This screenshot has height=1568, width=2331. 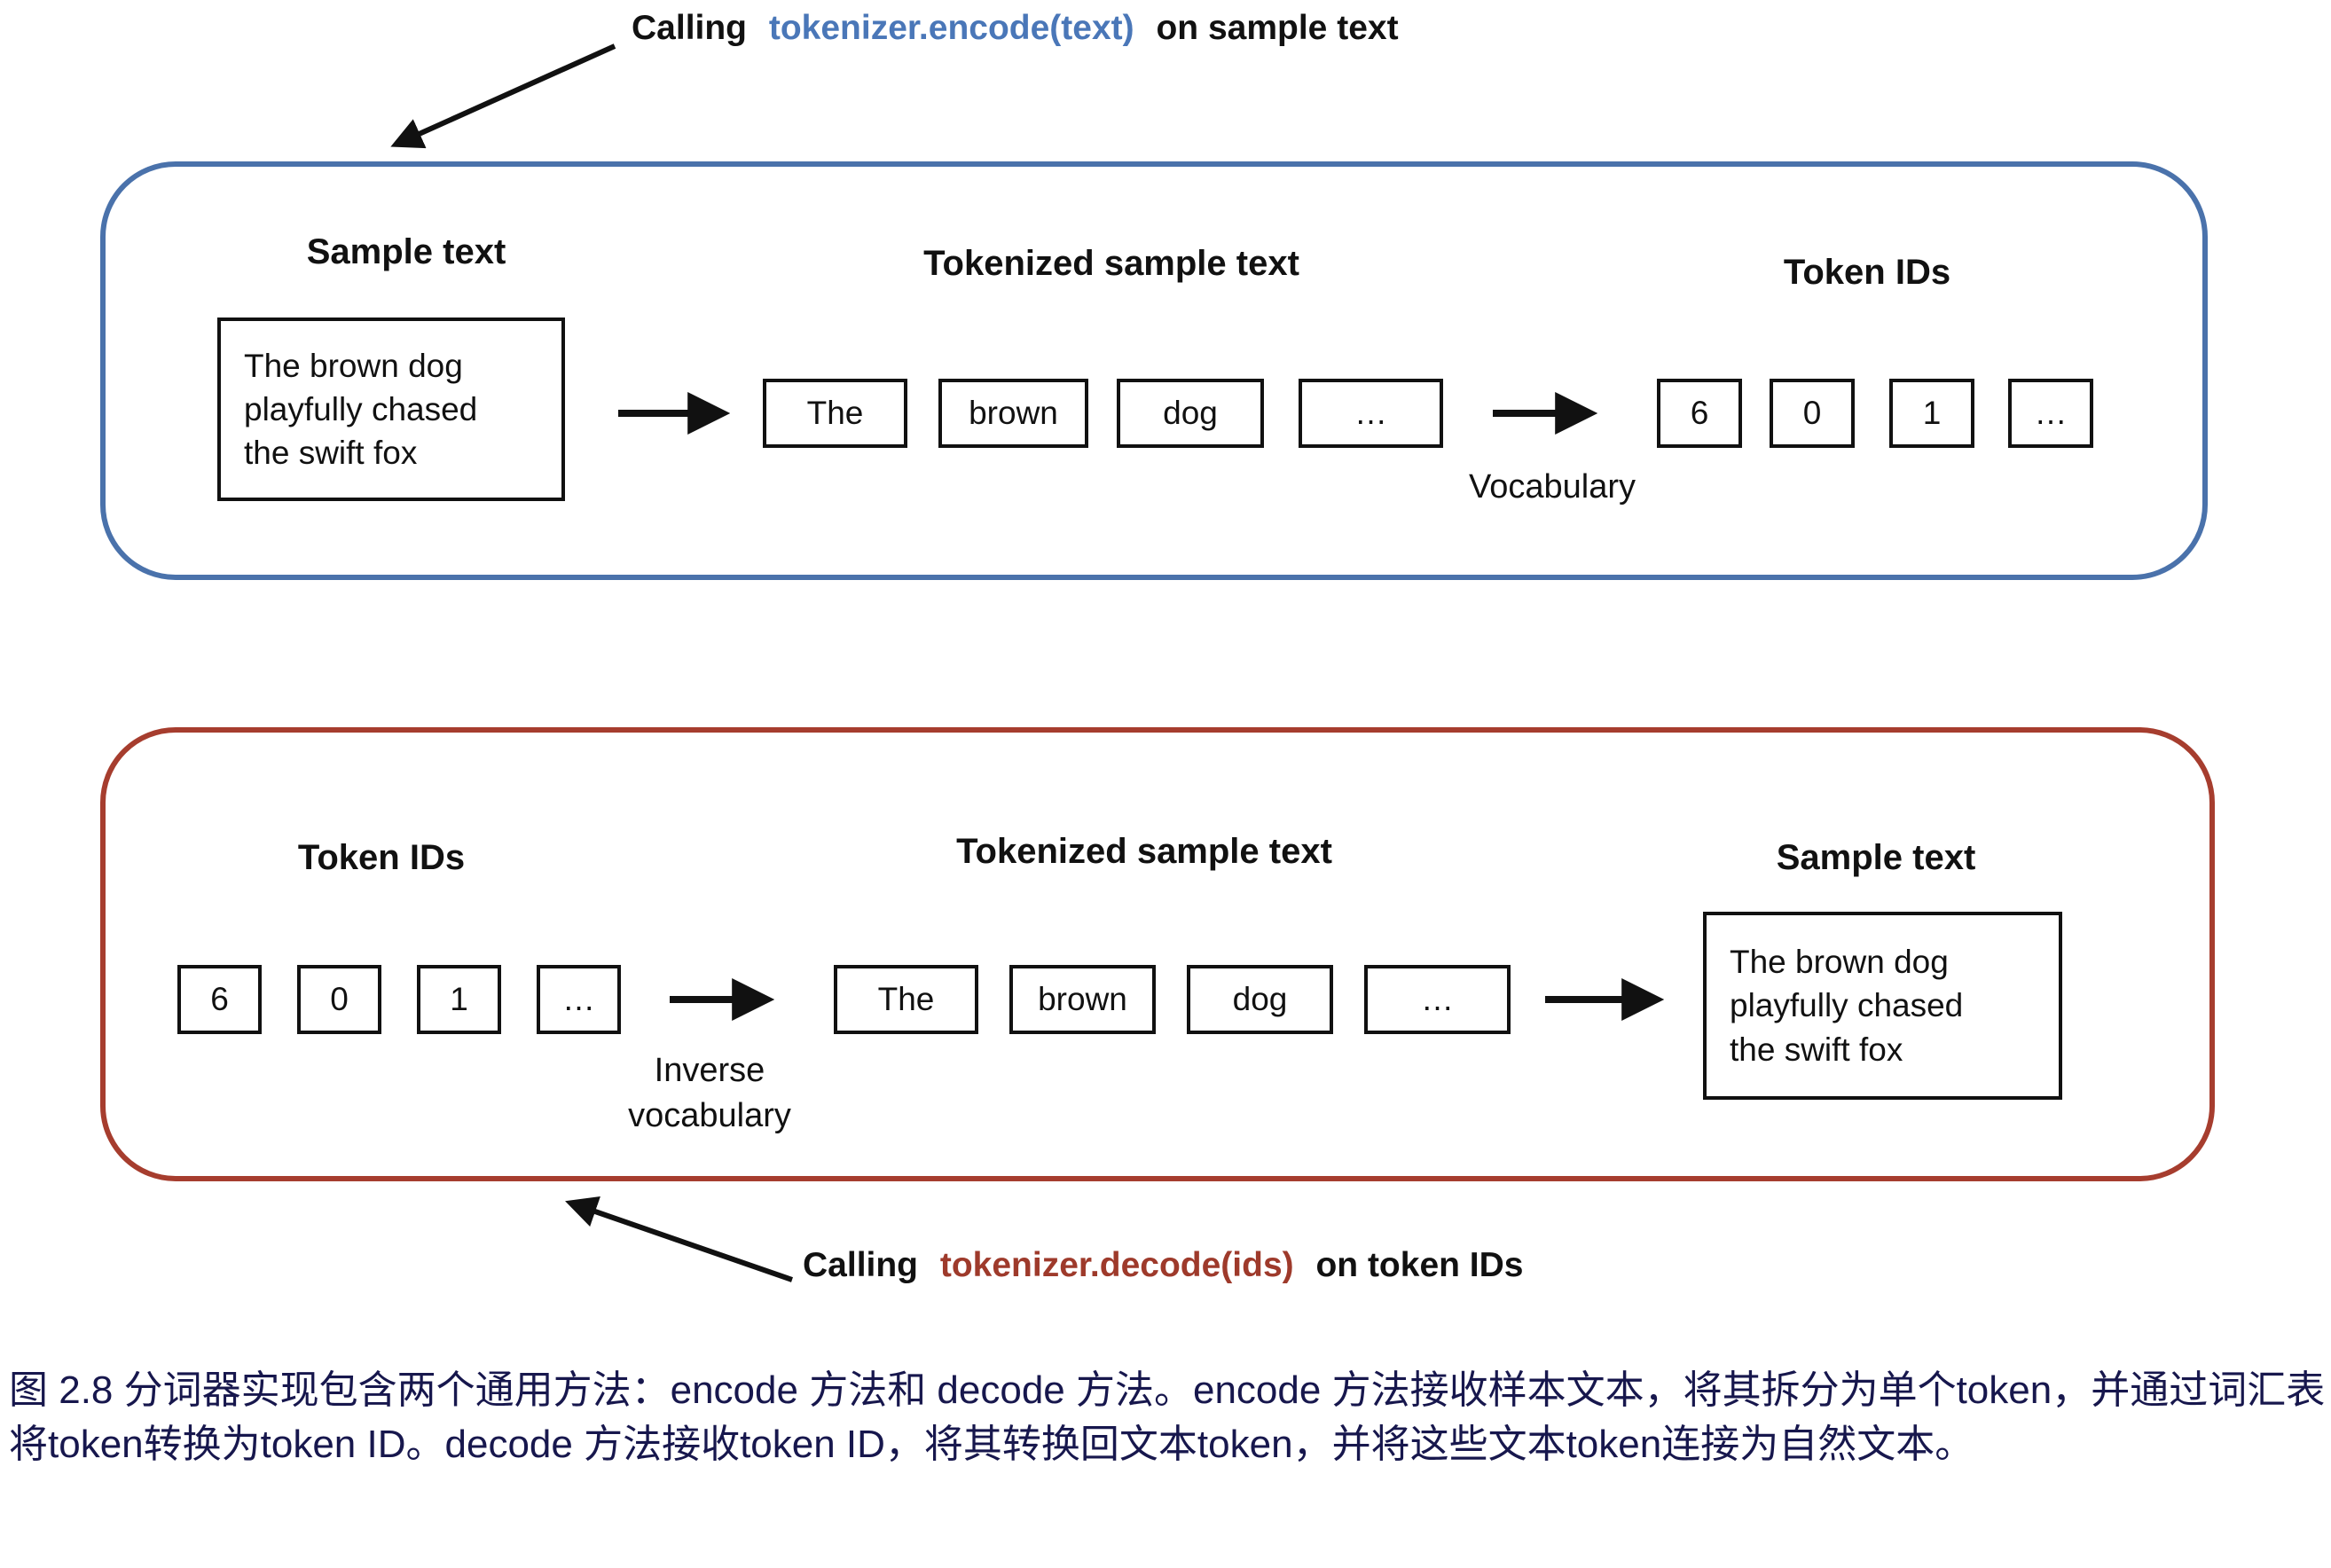 What do you see at coordinates (1867, 272) in the screenshot?
I see `encode-token-ids-label: Token IDs` at bounding box center [1867, 272].